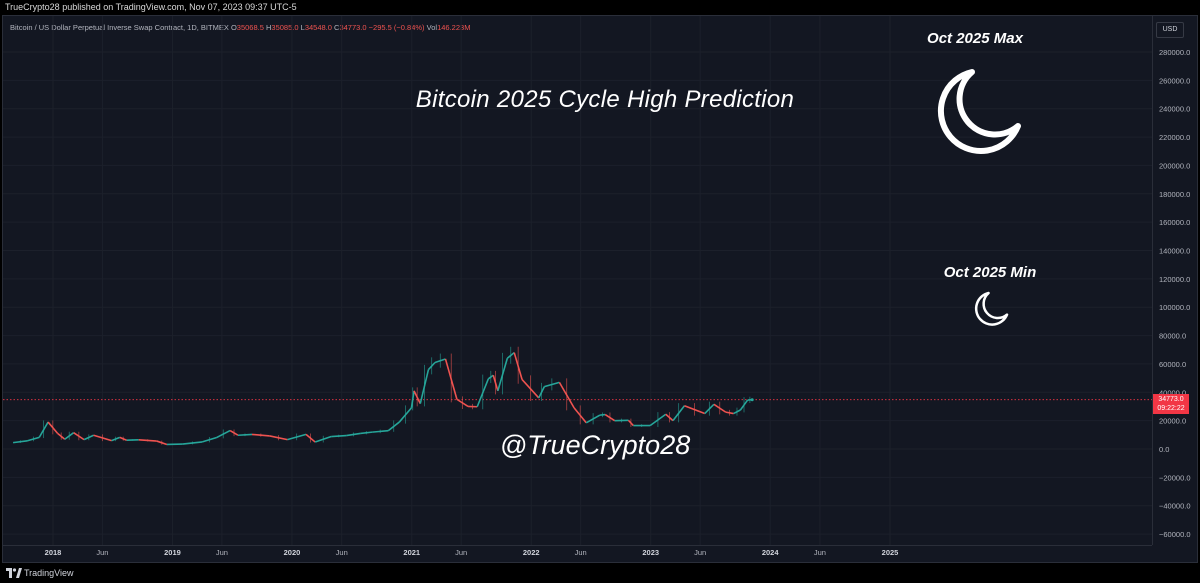  What do you see at coordinates (1174, 194) in the screenshot?
I see `y-tick-label: 180000.0` at bounding box center [1174, 194].